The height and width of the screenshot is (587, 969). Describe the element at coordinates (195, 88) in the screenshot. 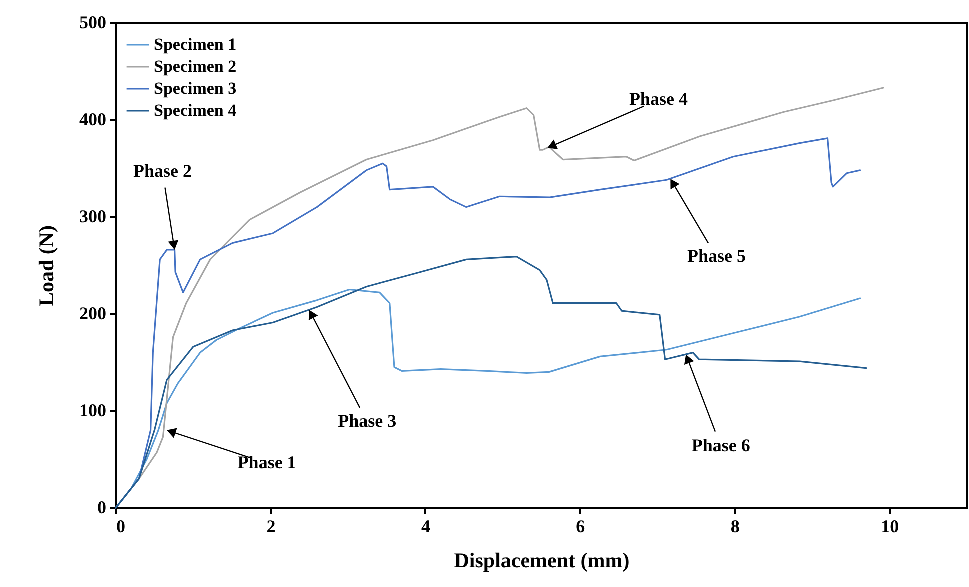

I see `legend-label: Specimen 3` at that location.